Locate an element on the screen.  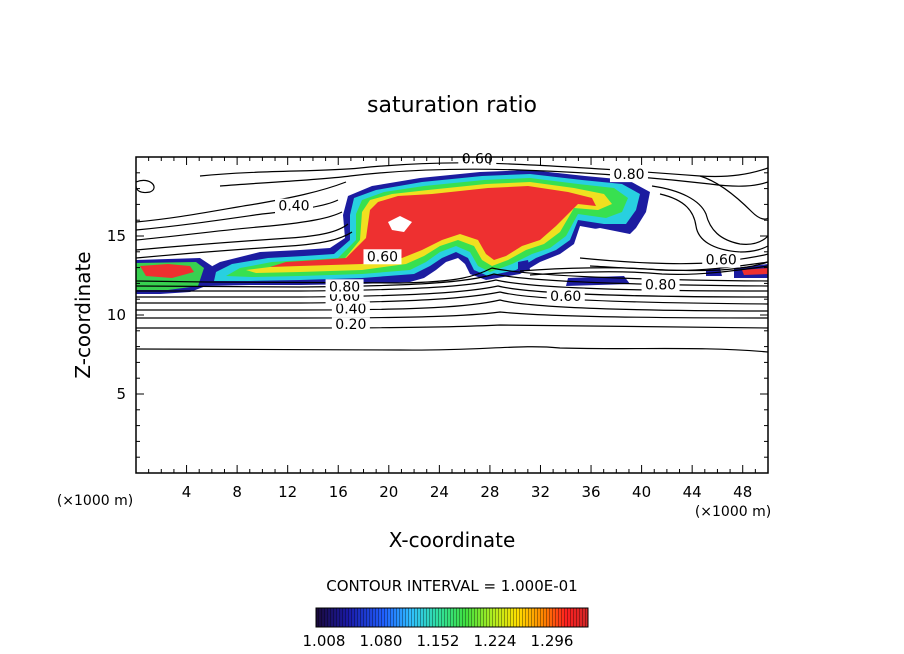
x-tick-label: 32 is located at coordinates (540, 492).